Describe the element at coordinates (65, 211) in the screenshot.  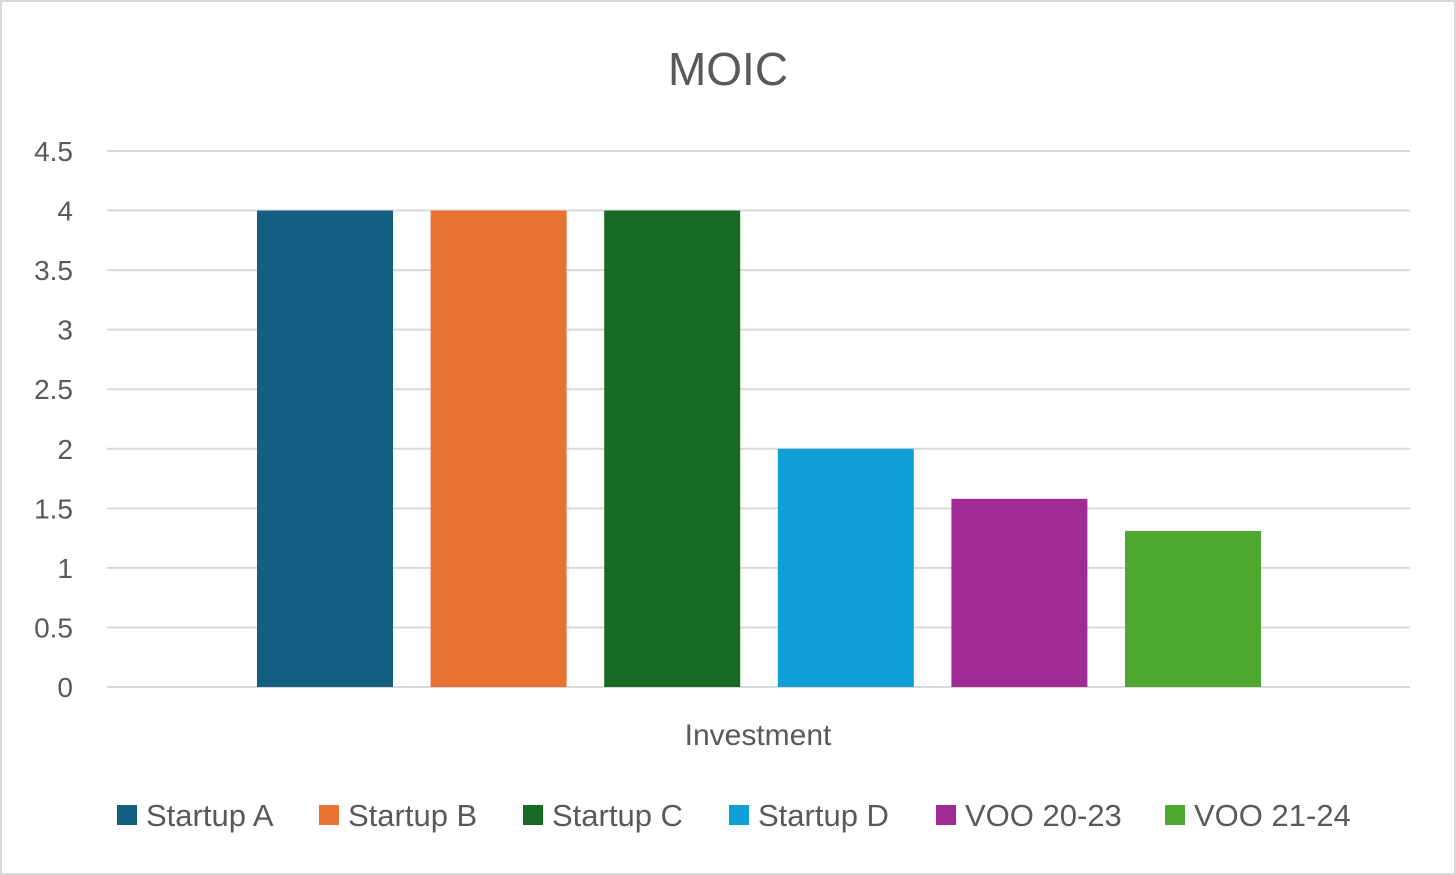
I see `y-tick-label: 4` at that location.